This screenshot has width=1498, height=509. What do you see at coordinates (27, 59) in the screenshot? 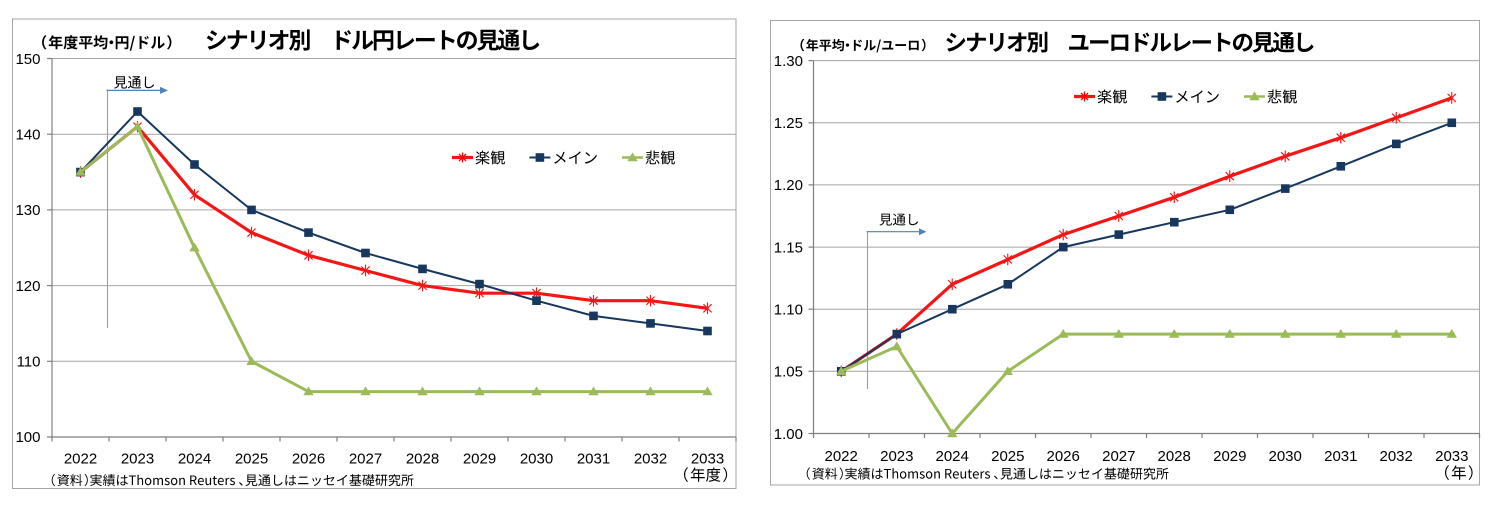
I see `svg-text: 150` at bounding box center [27, 59].